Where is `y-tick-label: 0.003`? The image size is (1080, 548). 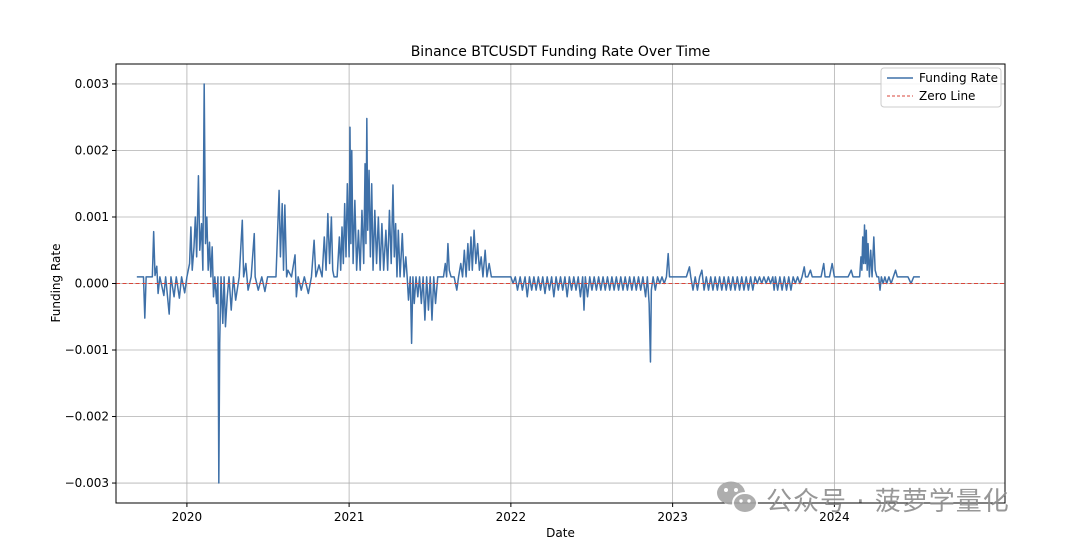
y-tick-label: 0.003 is located at coordinates (92, 84).